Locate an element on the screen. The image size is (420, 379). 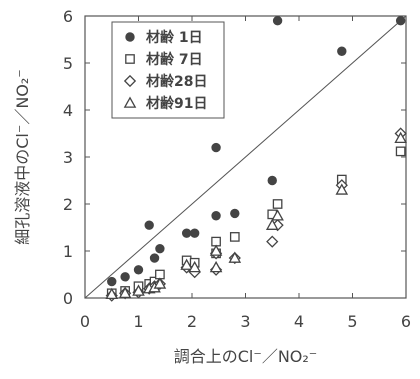
y-tick-label: 3 is located at coordinates (68, 157).